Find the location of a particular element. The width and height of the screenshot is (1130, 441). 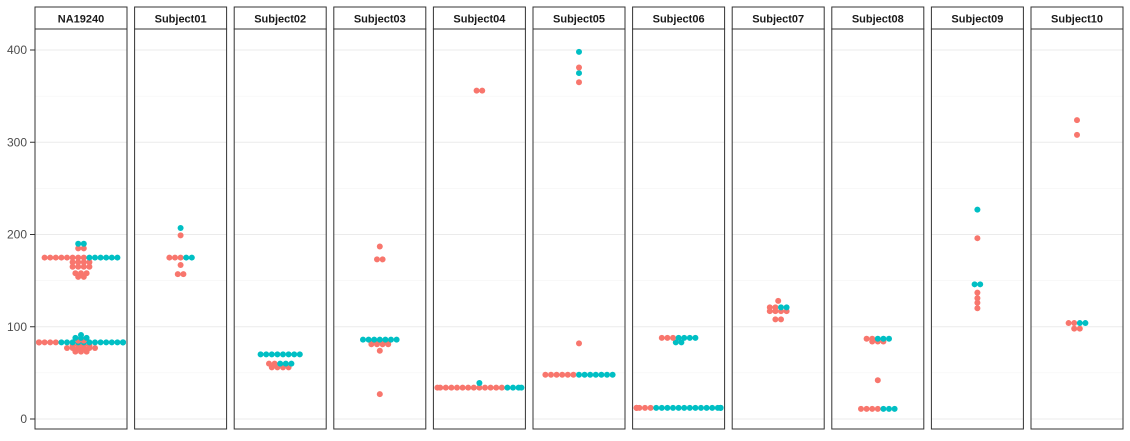

y-tick-label: 0 is located at coordinates (23, 419).